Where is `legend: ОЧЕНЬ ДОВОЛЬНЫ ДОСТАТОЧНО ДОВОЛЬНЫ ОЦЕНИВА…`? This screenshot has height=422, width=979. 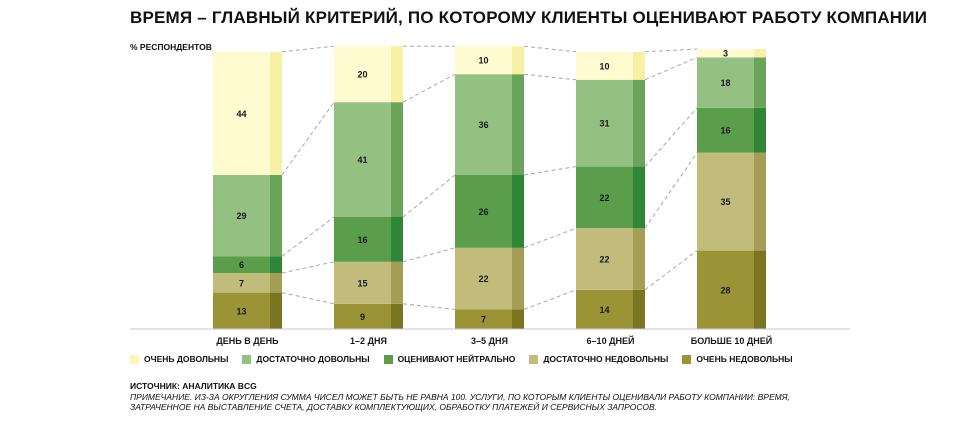 legend: ОЧЕНЬ ДОВОЛЬНЫ ДОСТАТОЧНО ДОВОЛЬНЫ ОЦЕНИВА… is located at coordinates (461, 359).